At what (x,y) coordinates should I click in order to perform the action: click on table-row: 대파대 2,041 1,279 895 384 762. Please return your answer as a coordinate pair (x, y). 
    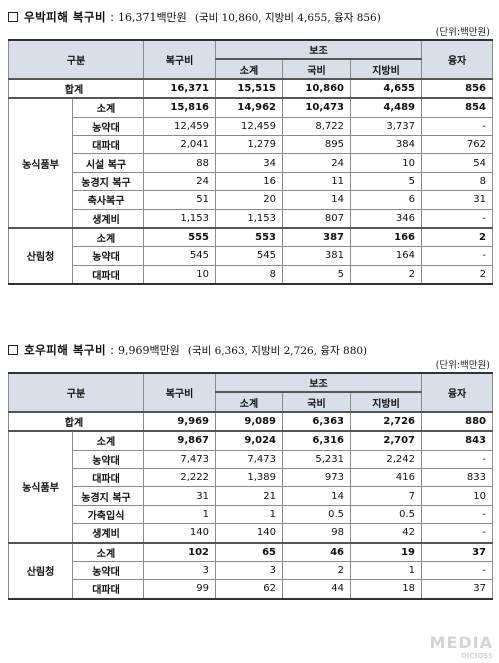
    Looking at the image, I should click on (251, 144).